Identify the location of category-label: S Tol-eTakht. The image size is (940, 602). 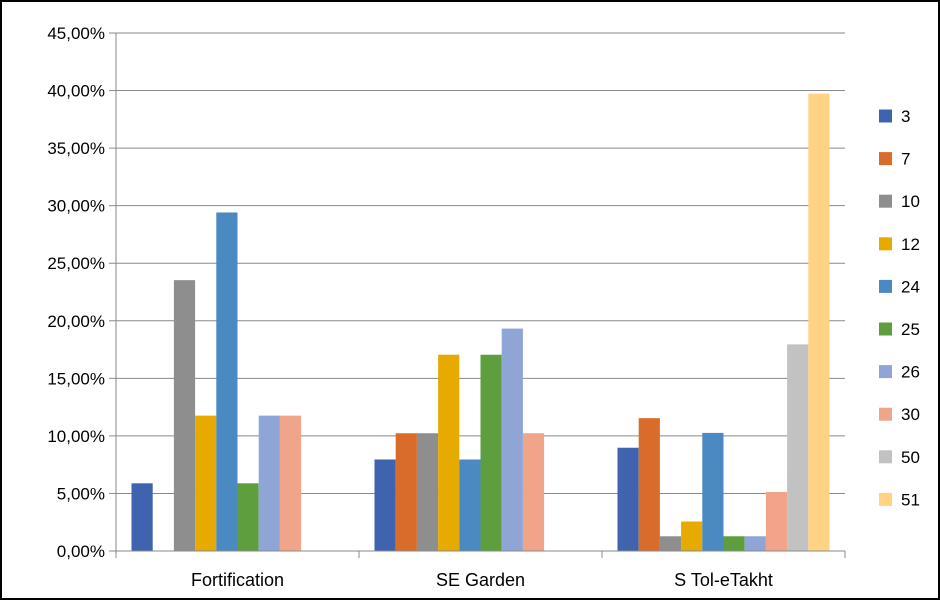
(723, 580).